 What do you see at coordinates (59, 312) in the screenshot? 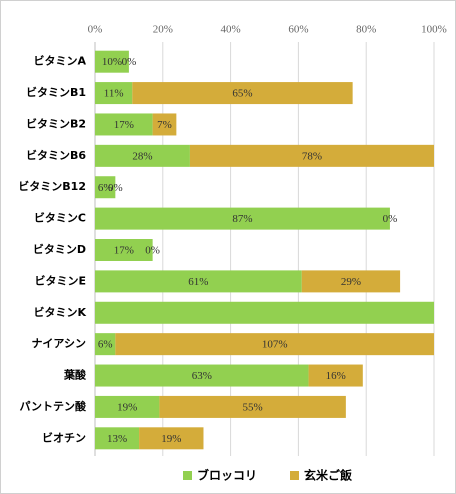
I see `y-tick-label: ビタミンK` at bounding box center [59, 312].